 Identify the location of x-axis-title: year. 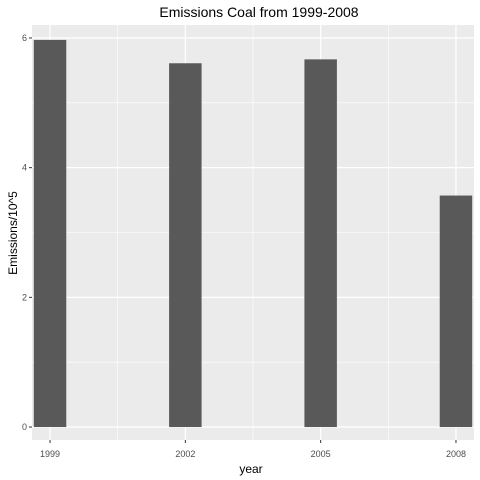
(250, 469).